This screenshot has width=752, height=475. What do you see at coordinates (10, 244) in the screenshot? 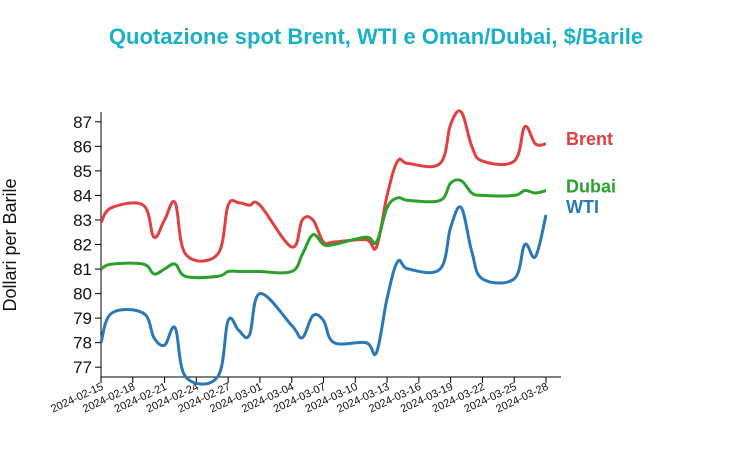
I see `y-axis-label: Dollari per Barile` at bounding box center [10, 244].